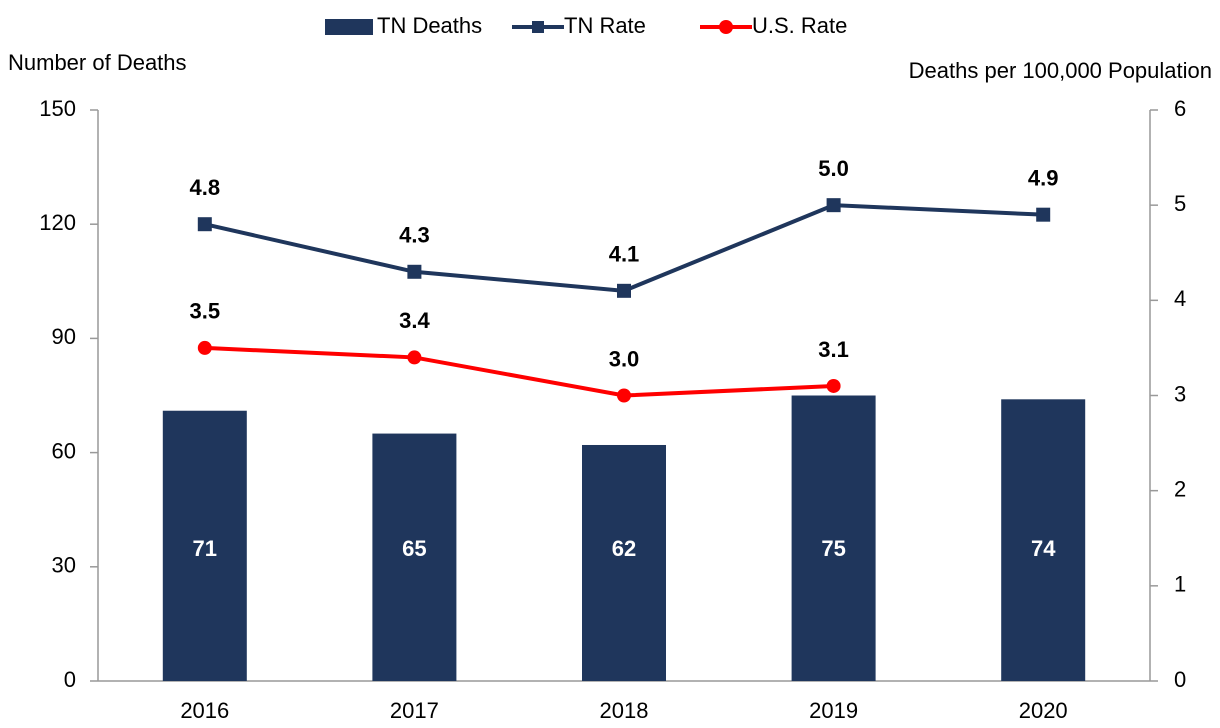 This screenshot has height=728, width=1220. I want to click on bar-label: 75, so click(833, 548).